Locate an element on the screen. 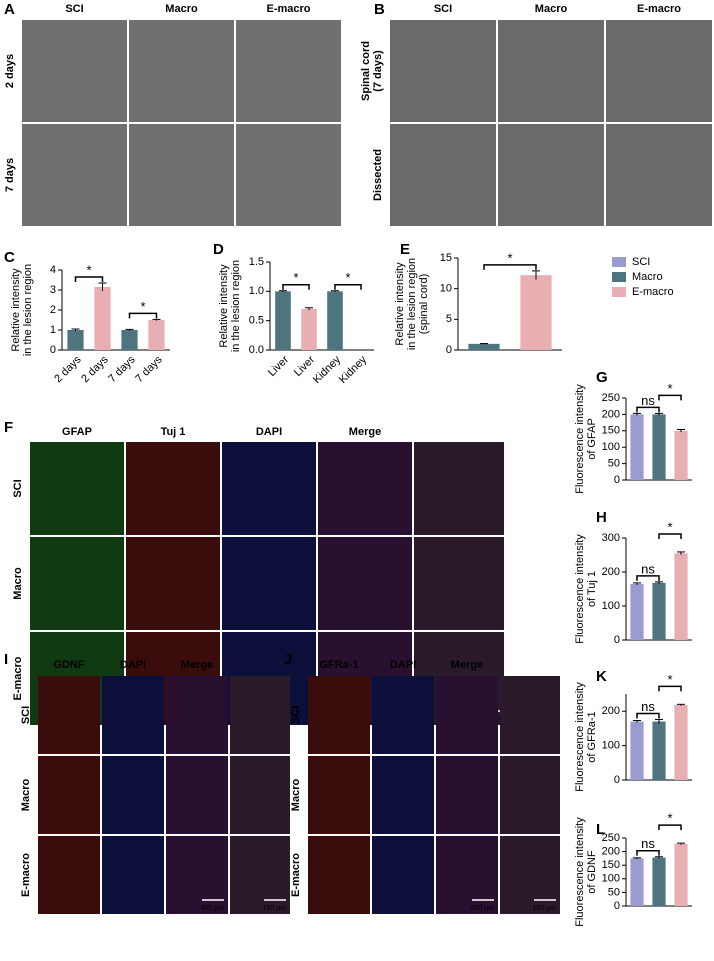 This screenshot has height=961, width=714. x-tick-label: Liver is located at coordinates (279, 366).